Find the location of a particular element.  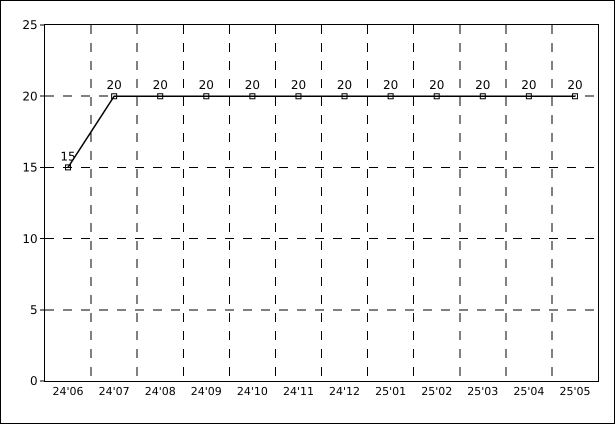

y-tick-label: 0 is located at coordinates (34, 381).